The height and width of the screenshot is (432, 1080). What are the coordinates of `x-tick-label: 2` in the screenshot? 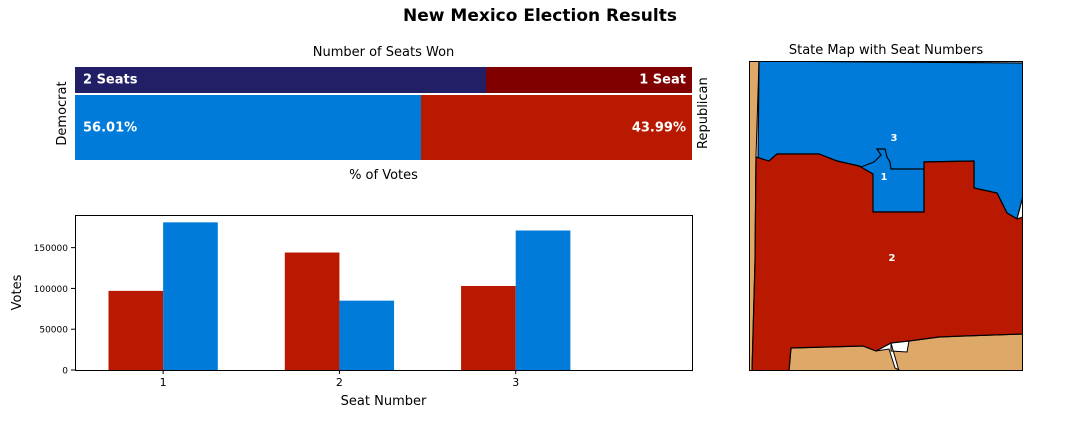 It's located at (339, 382).